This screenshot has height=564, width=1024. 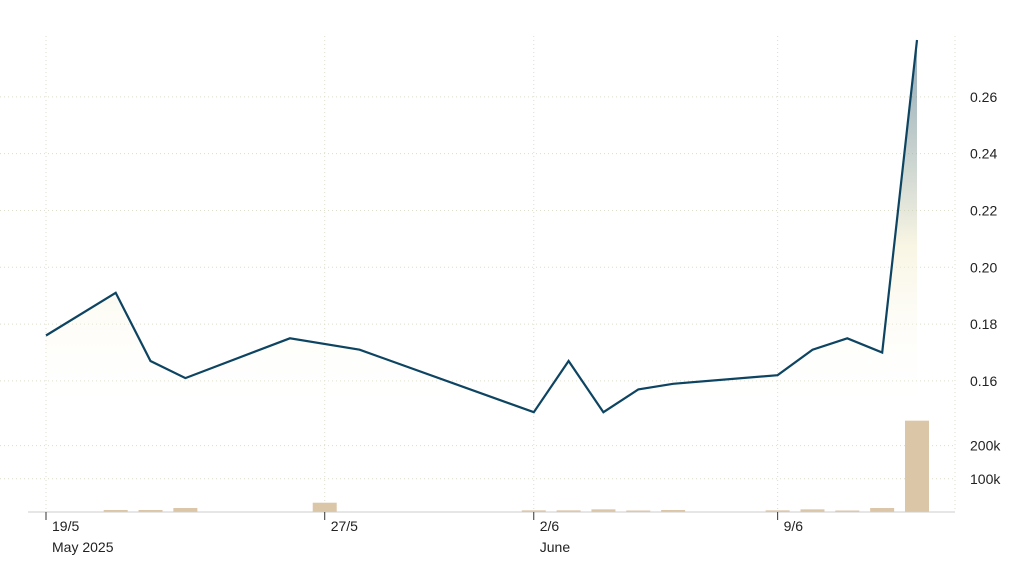 What do you see at coordinates (983, 324) in the screenshot?
I see `price-tick-label: 0.18` at bounding box center [983, 324].